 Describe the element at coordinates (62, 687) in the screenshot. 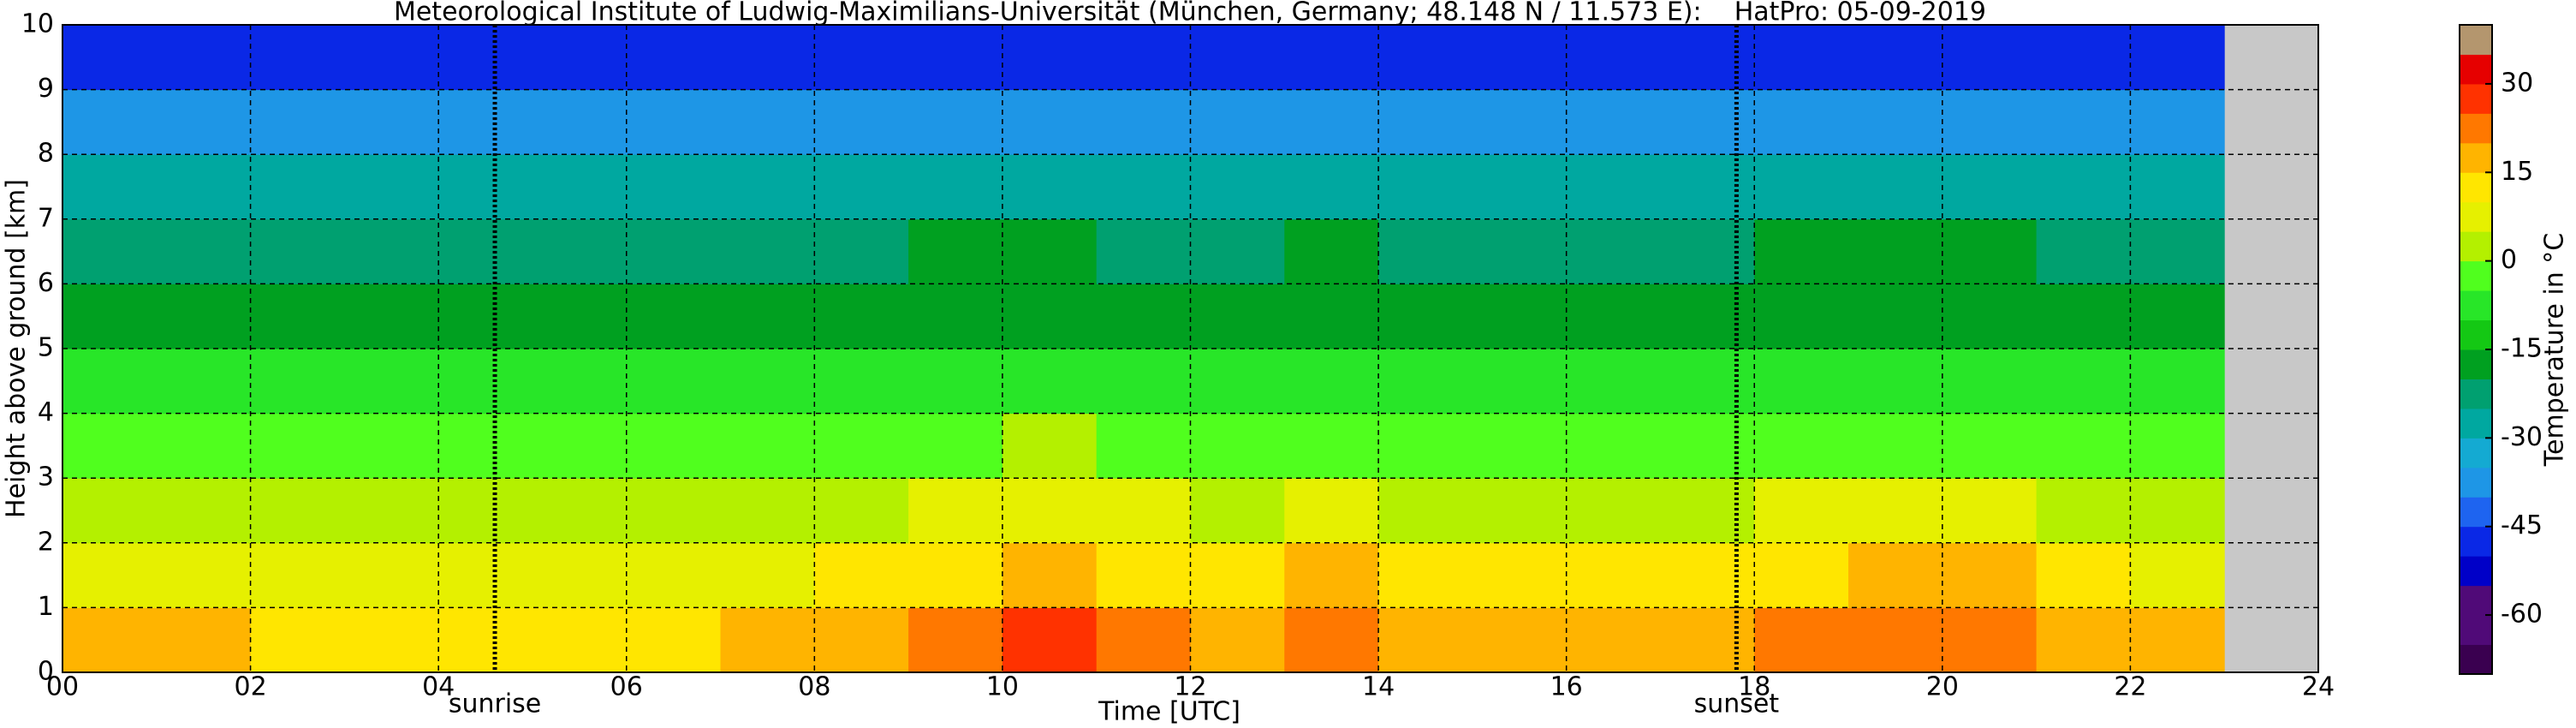

I see `x-tick-label: 00` at that location.